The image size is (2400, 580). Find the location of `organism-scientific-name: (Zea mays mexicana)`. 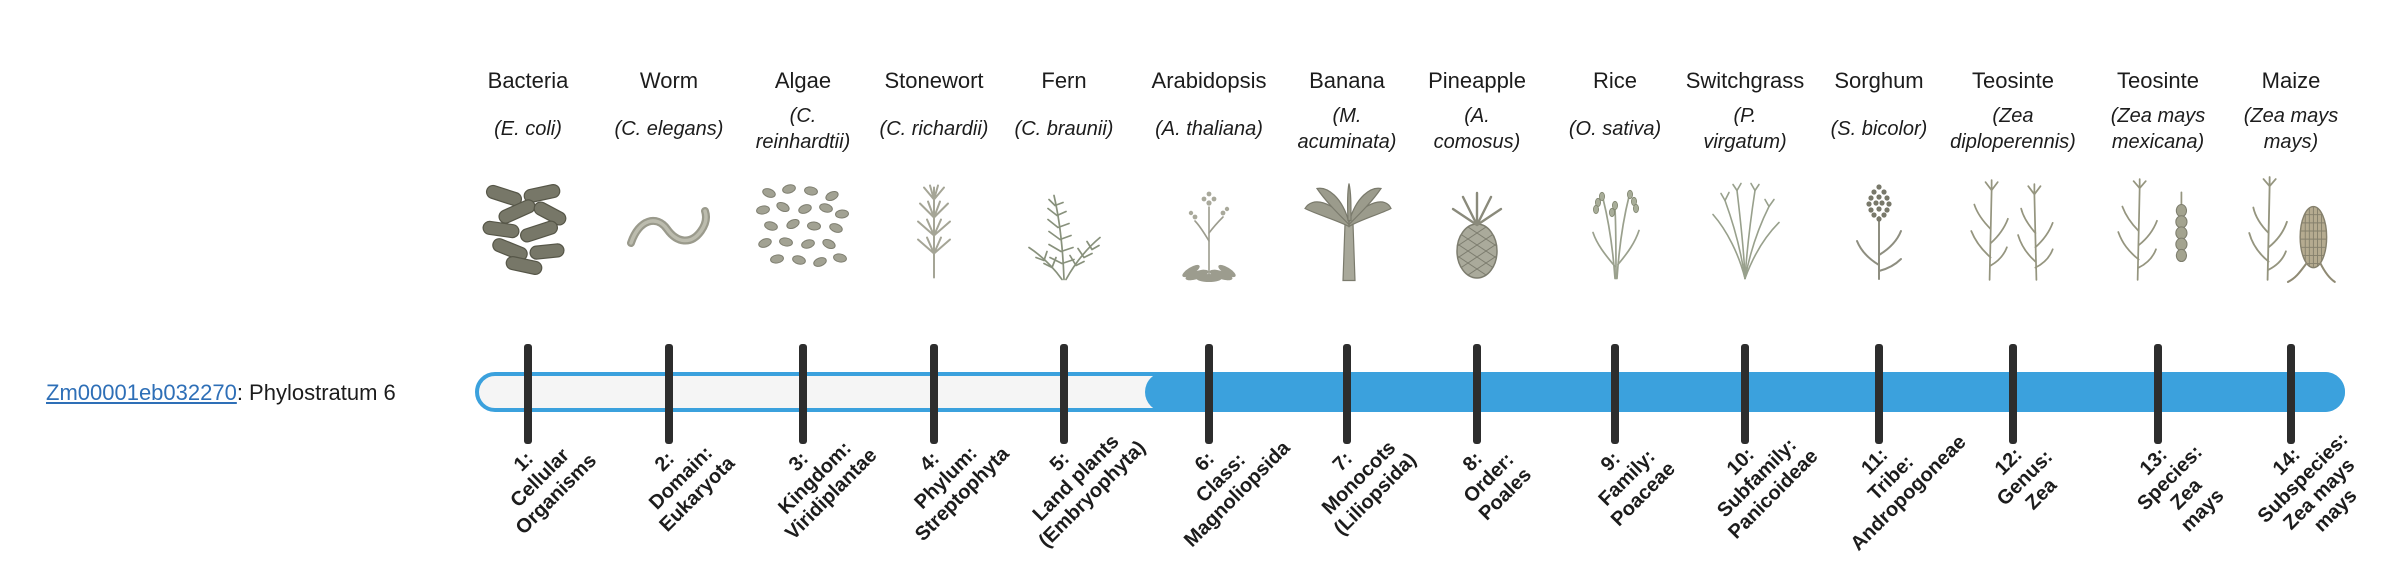

organism-scientific-name: (Zea mays mexicana) is located at coordinates (2158, 129).